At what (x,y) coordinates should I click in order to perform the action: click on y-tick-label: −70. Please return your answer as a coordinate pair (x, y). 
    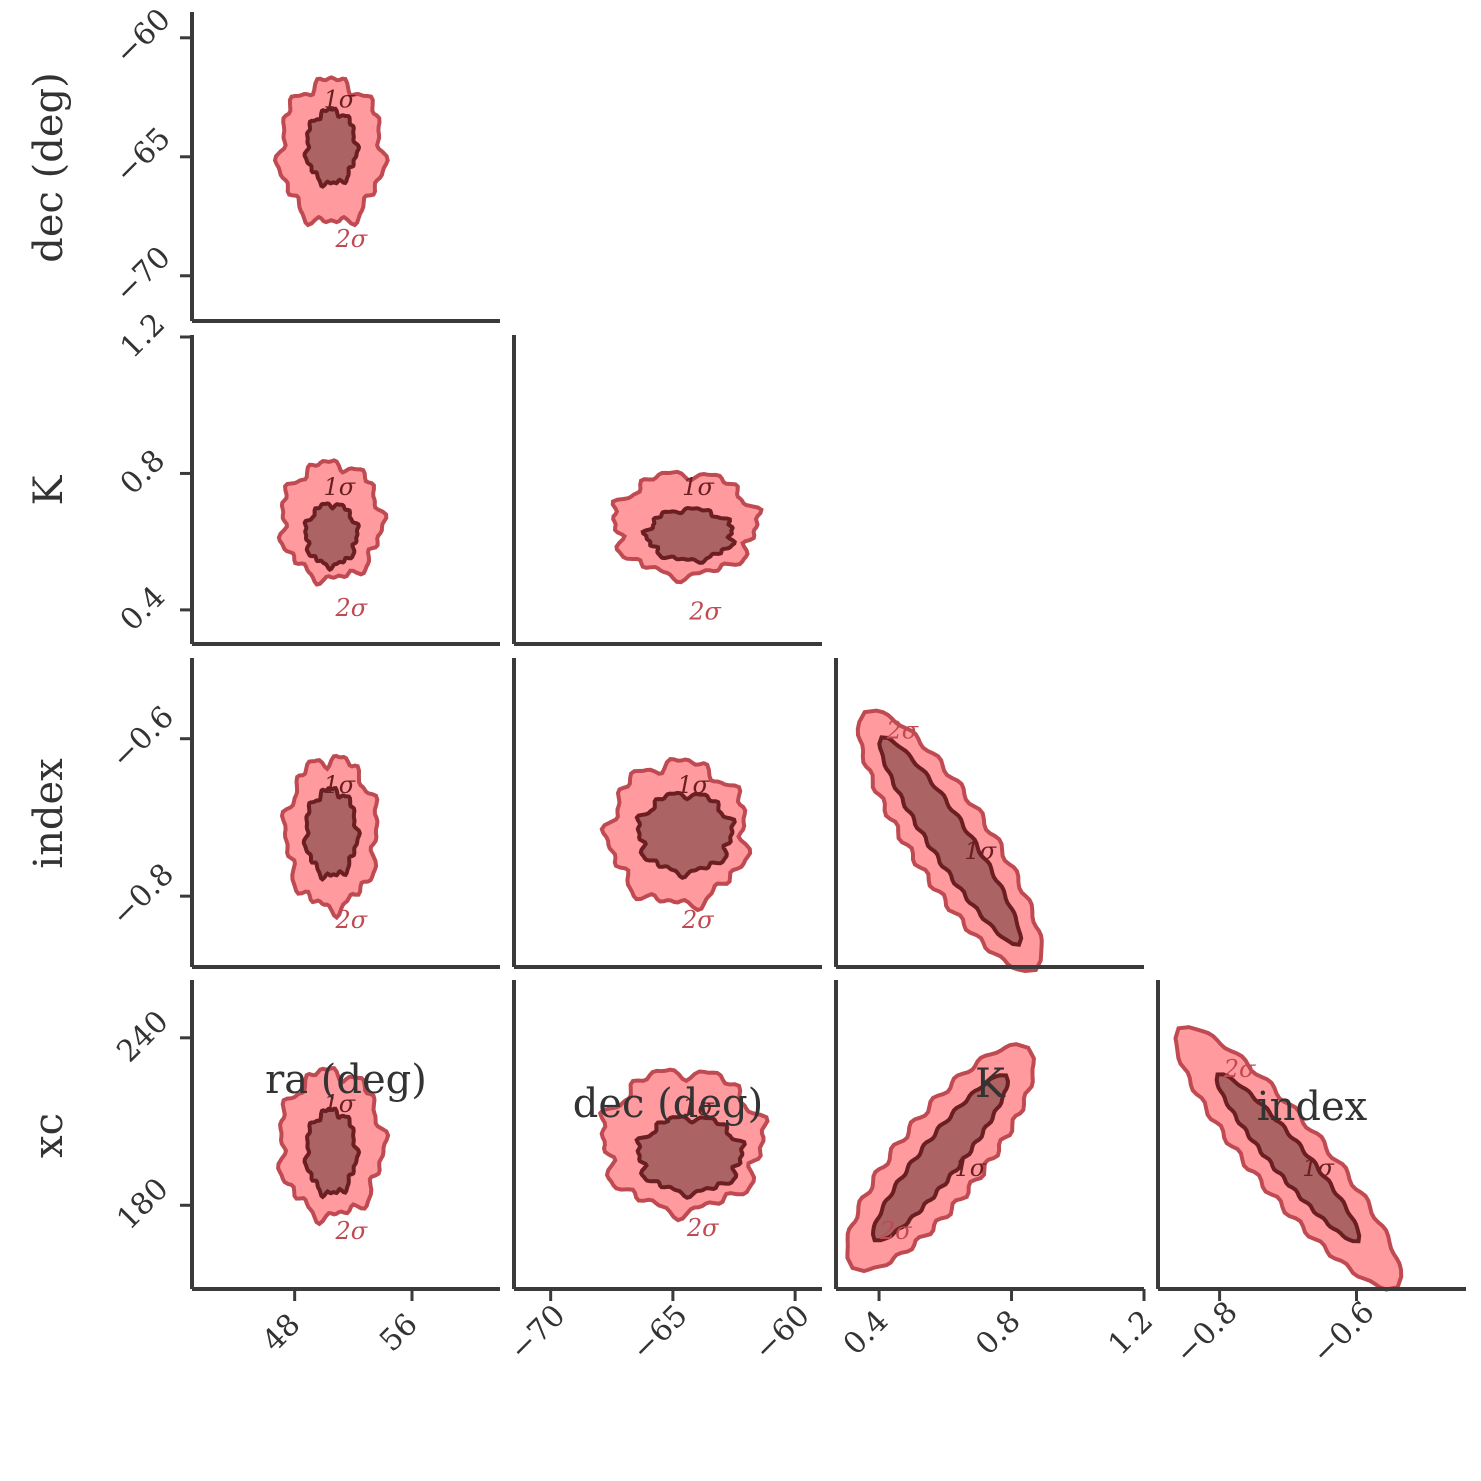
    Looking at the image, I should click on (143, 275).